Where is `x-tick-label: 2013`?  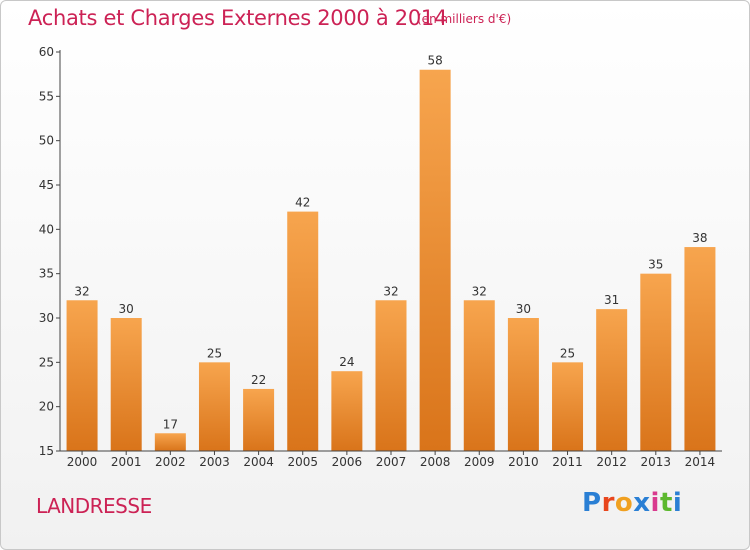
x-tick-label: 2013 is located at coordinates (656, 462).